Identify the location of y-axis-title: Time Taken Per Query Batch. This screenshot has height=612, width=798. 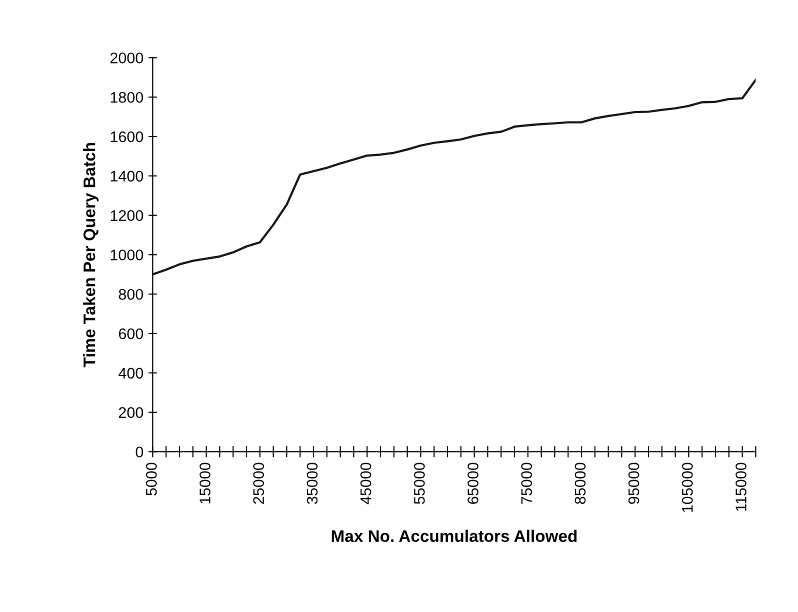
(91, 255).